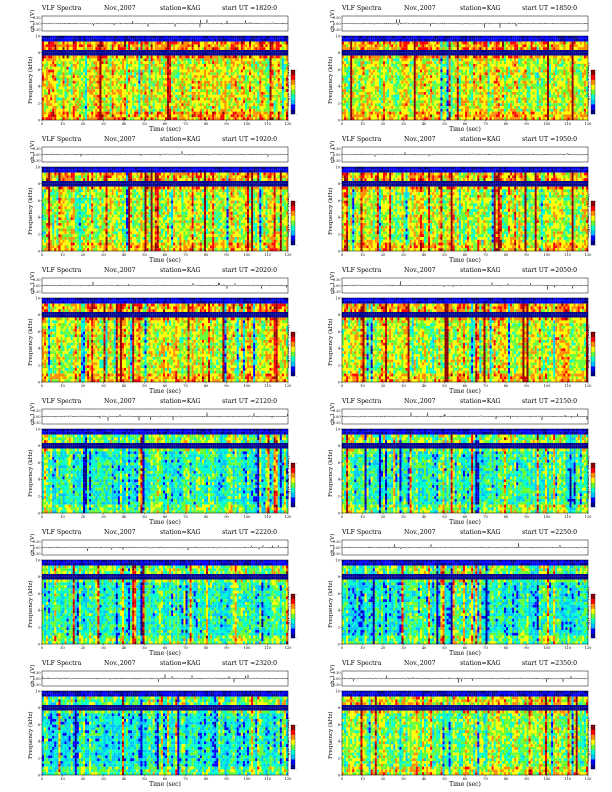  Describe the element at coordinates (180, 9) in the screenshot. I see `panel-station: station=KAG` at that location.